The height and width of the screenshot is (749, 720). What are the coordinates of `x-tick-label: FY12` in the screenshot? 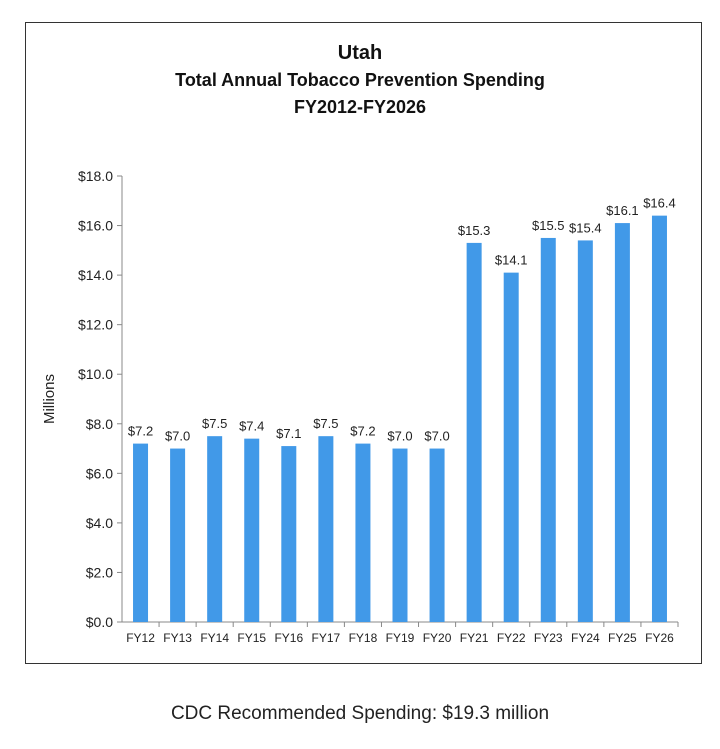 It's located at (140, 638).